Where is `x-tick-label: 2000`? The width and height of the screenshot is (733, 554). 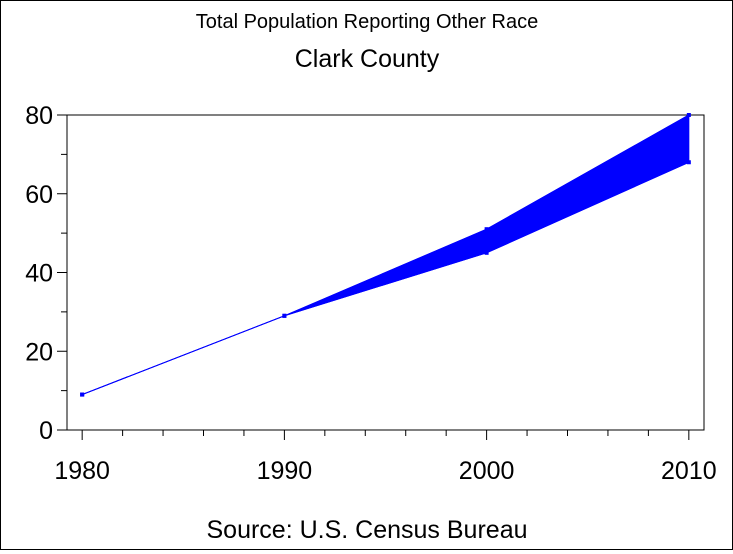 x-tick-label: 2000 is located at coordinates (487, 471).